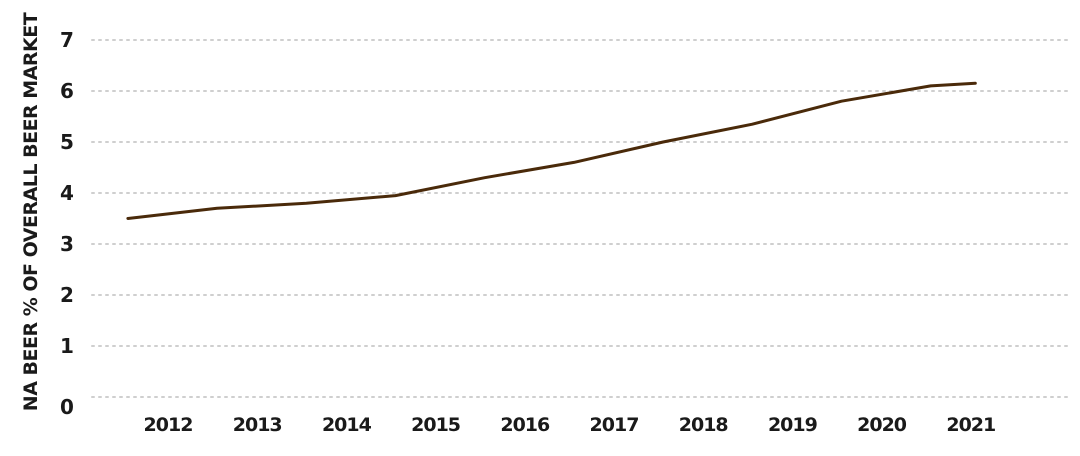  Describe the element at coordinates (67, 346) in the screenshot. I see `y-tick-label-1: 1` at that location.